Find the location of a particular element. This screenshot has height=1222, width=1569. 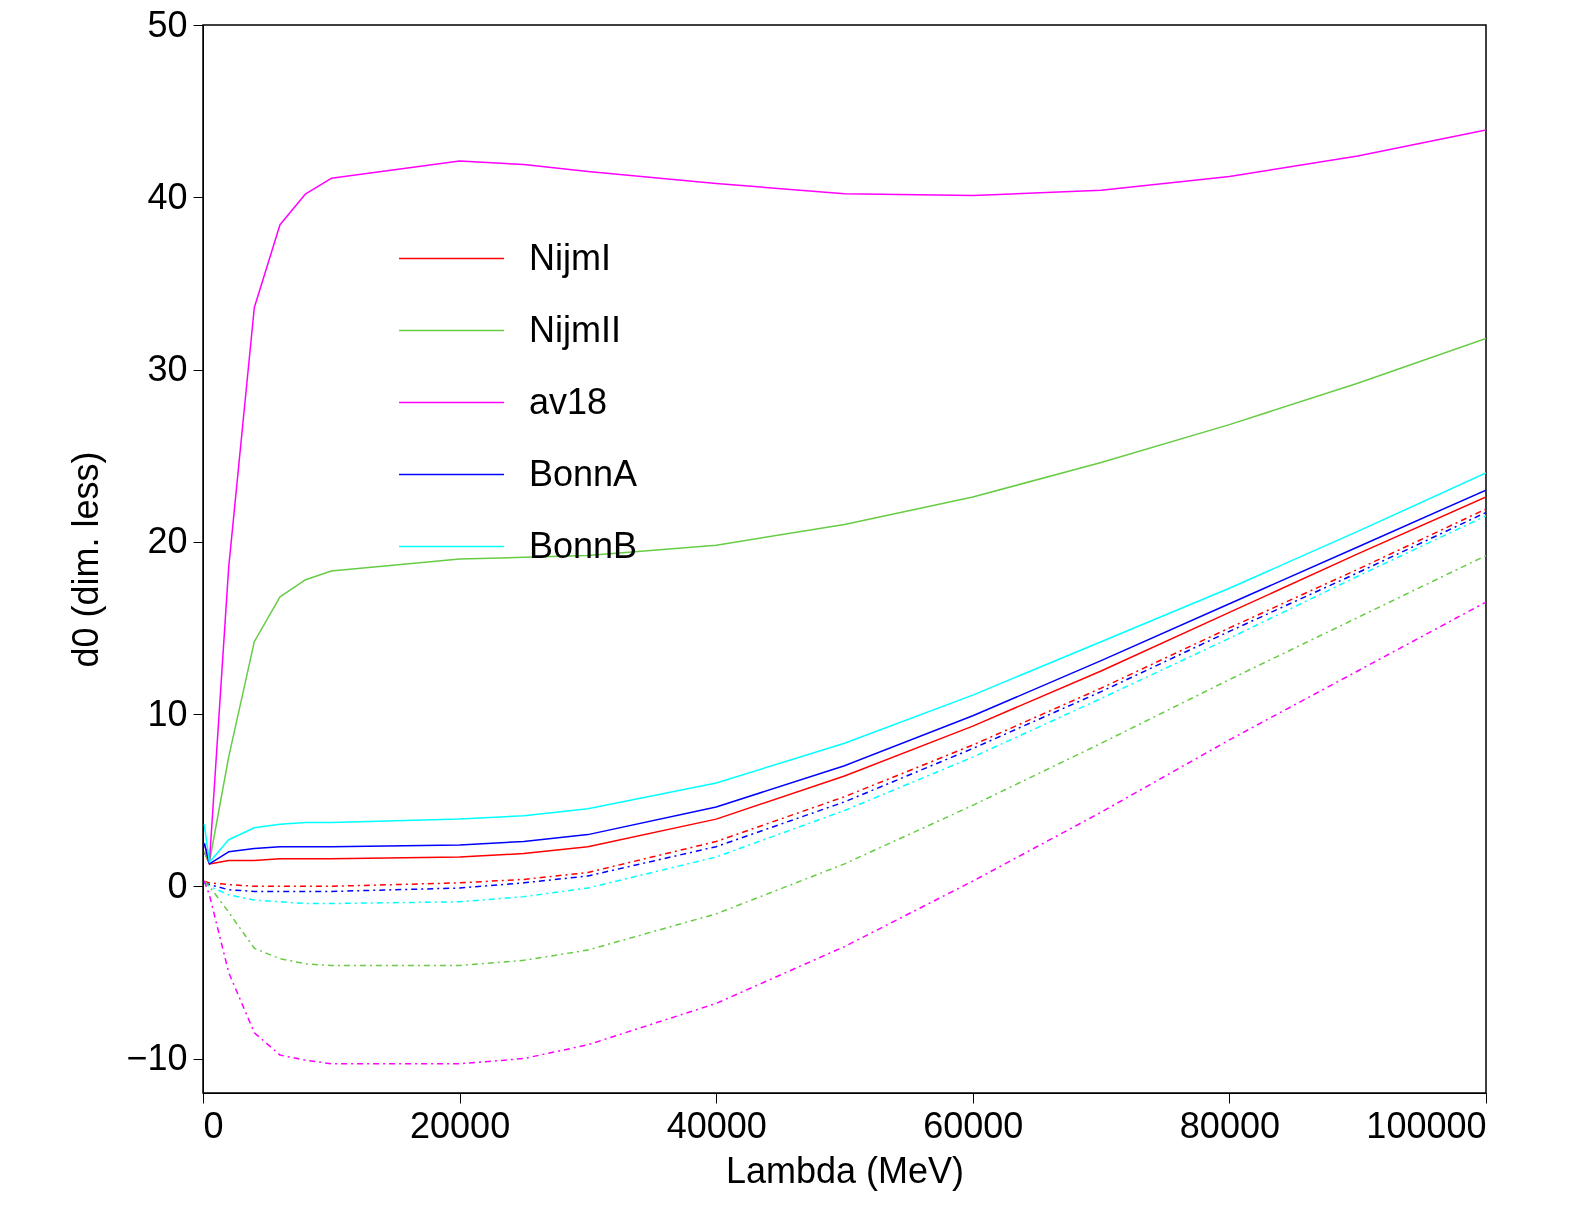

y-tick-label: 0 is located at coordinates (177, 885).